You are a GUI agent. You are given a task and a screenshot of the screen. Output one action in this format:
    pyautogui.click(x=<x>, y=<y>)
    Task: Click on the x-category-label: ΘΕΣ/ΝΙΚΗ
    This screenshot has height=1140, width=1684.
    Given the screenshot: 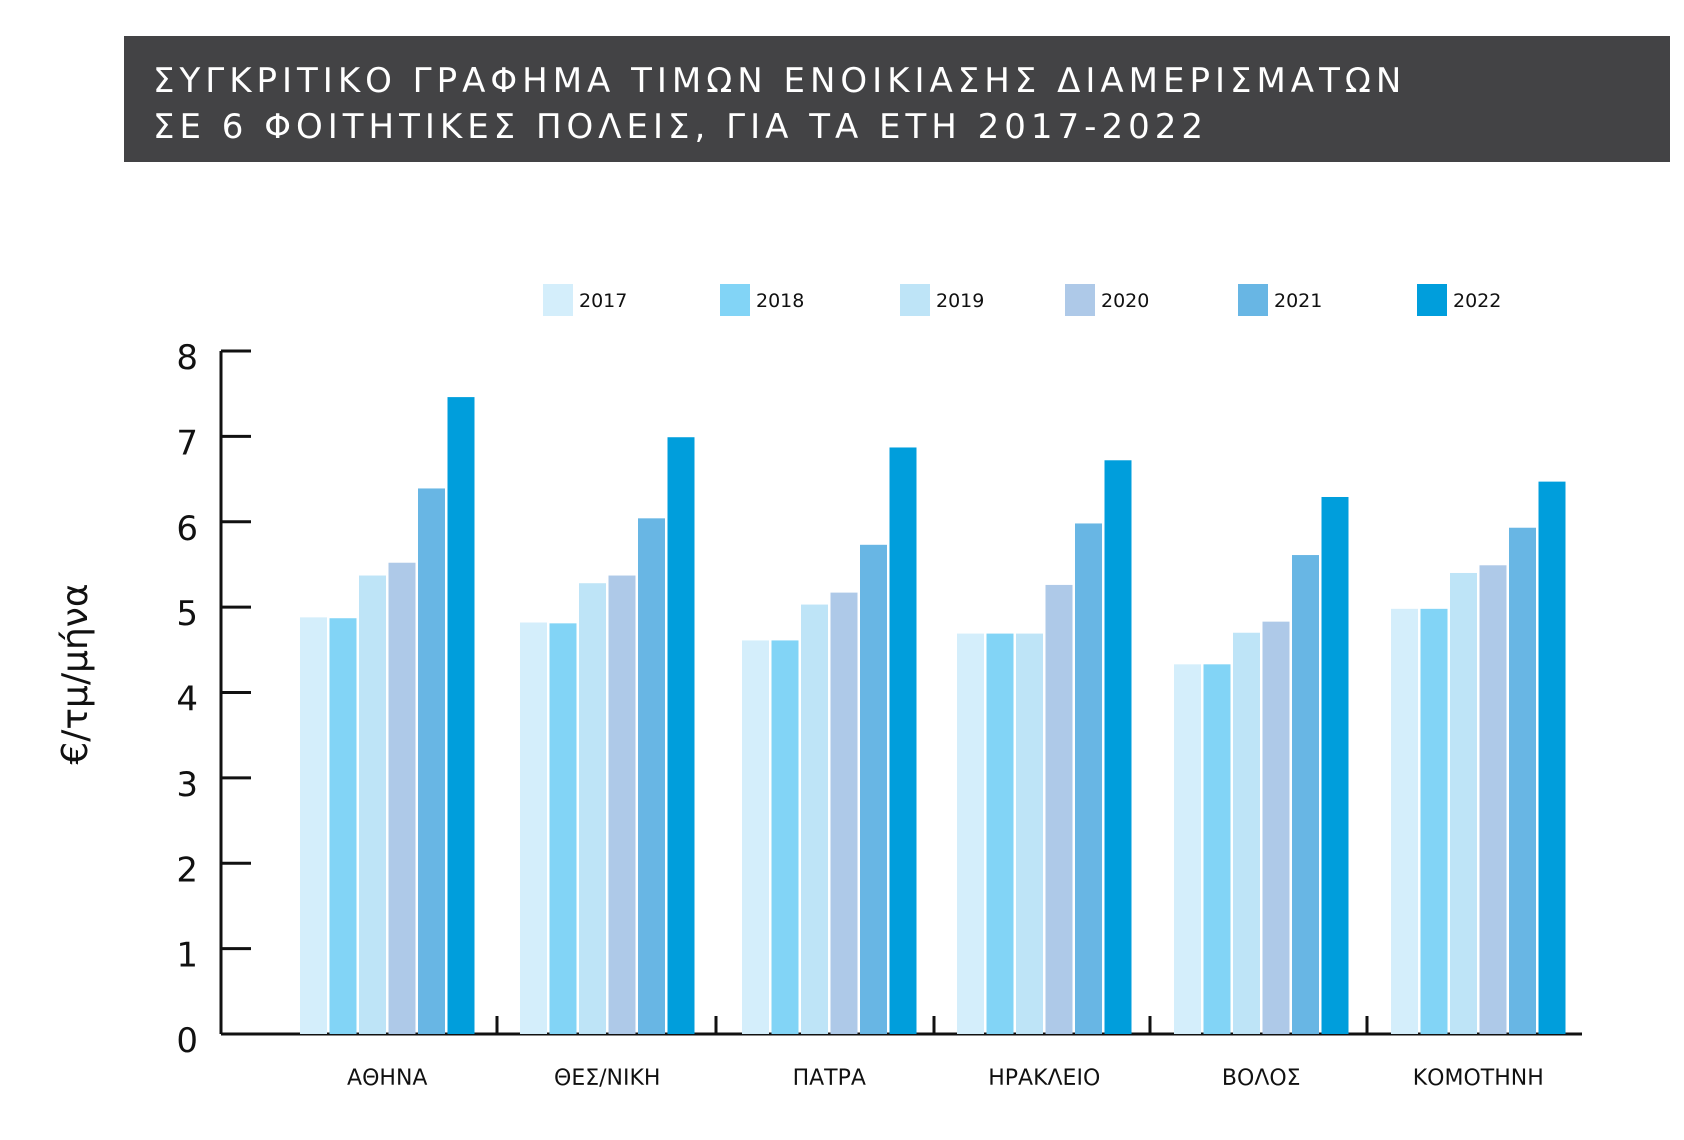 What is the action you would take?
    pyautogui.click(x=607, y=1078)
    